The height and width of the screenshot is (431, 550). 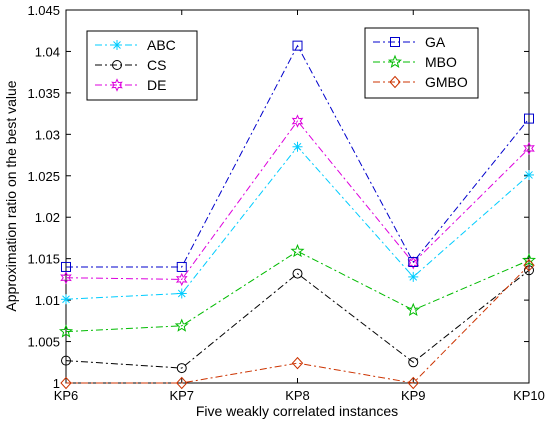 I want to click on legend-marker-ga, so click(x=395, y=42).